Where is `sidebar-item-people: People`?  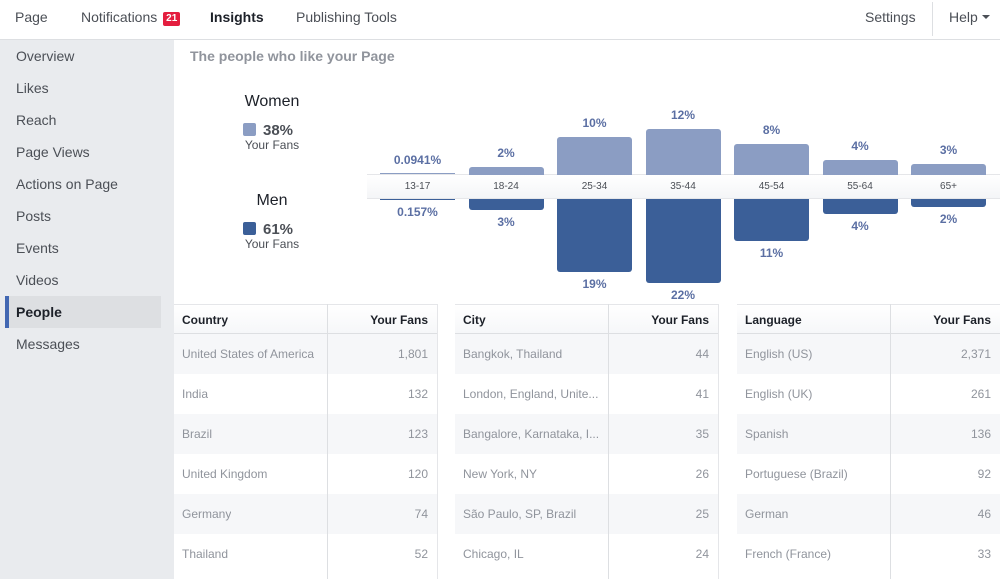 sidebar-item-people: People is located at coordinates (83, 312).